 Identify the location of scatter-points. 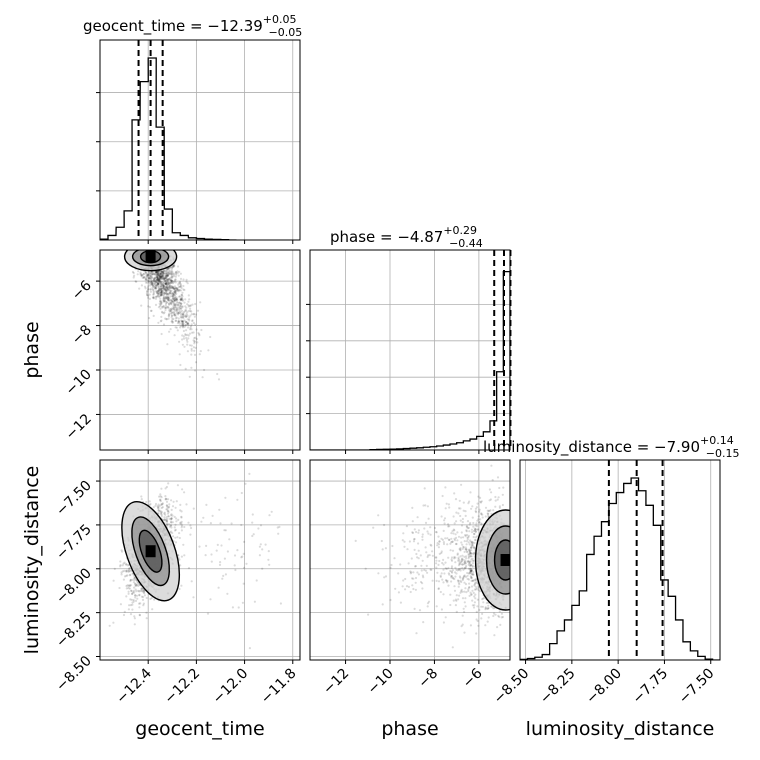
(174, 316).